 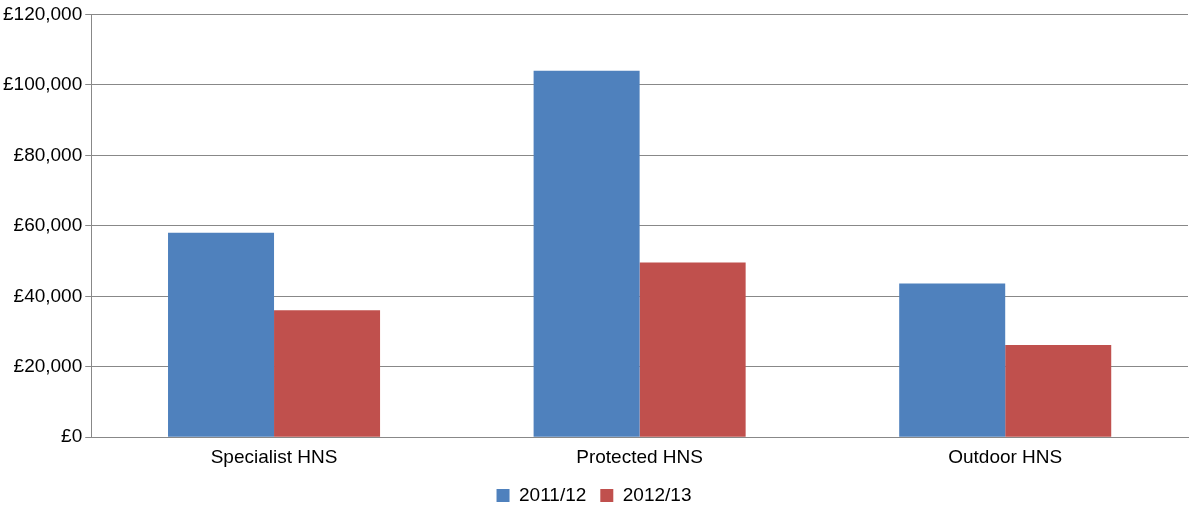 What do you see at coordinates (43, 84) in the screenshot?
I see `y-tick-label: £100,000` at bounding box center [43, 84].